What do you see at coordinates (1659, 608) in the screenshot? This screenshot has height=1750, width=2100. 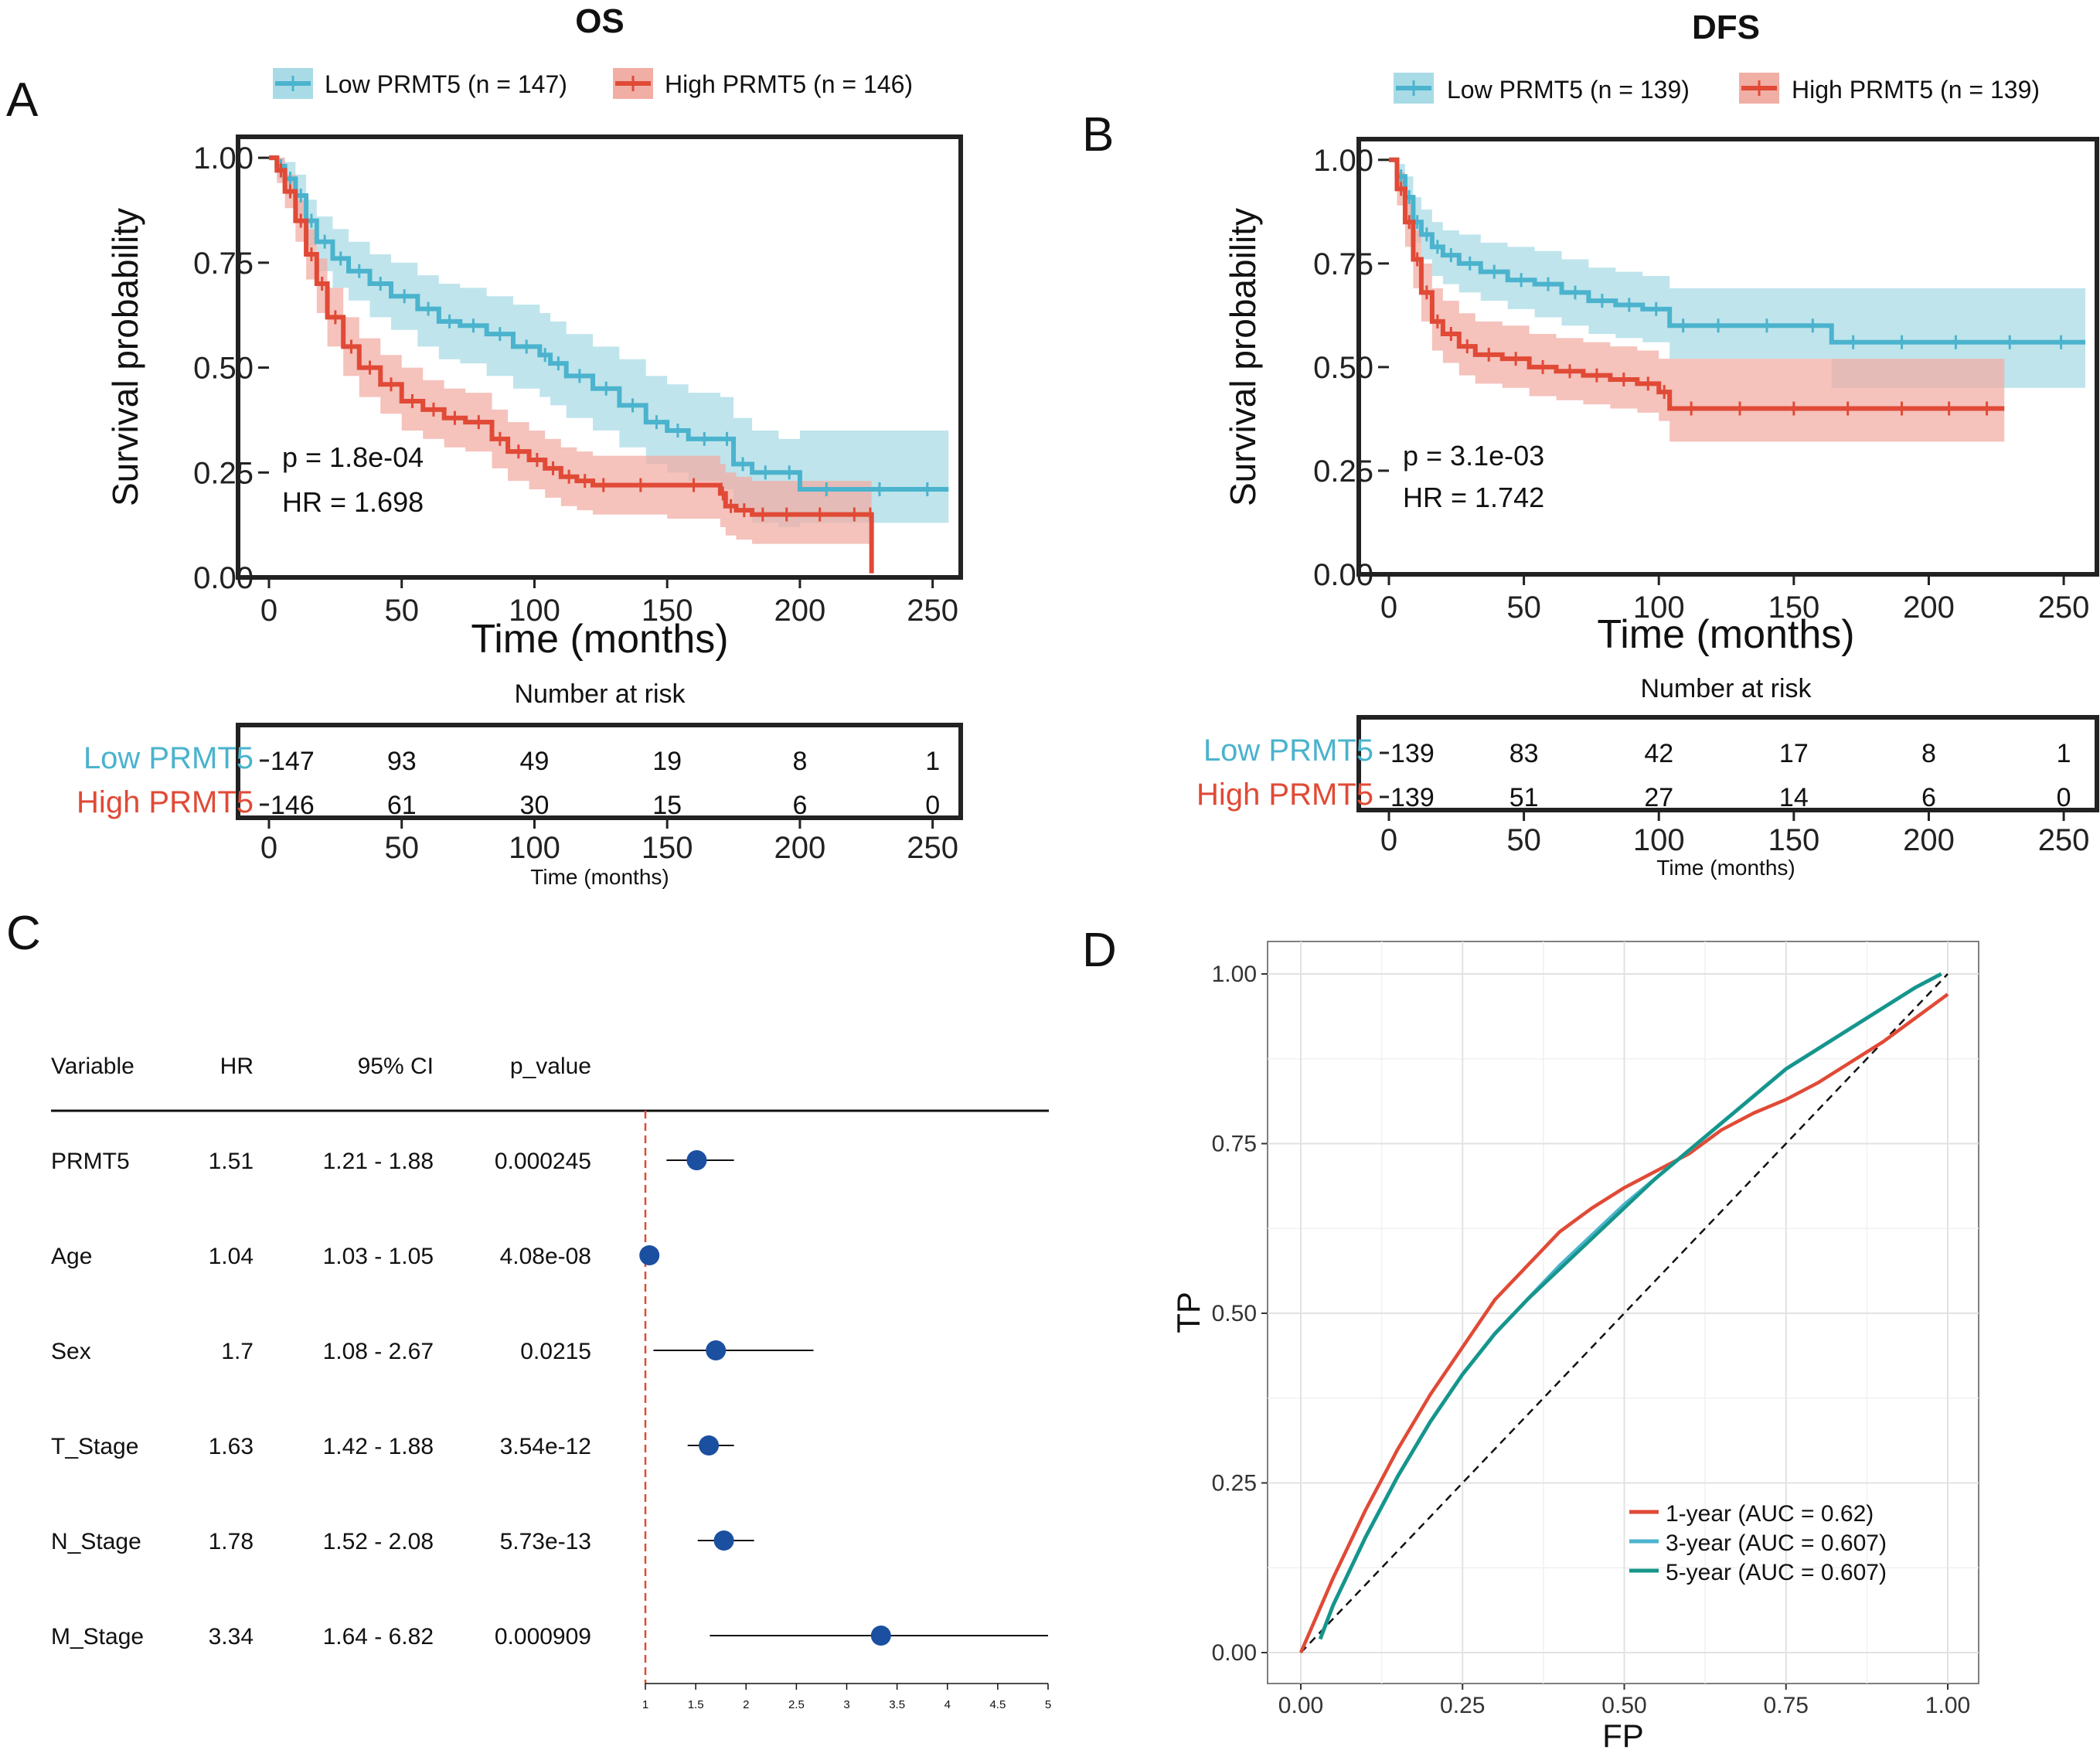 I see `dfs-x-tick-label: 100` at bounding box center [1659, 608].